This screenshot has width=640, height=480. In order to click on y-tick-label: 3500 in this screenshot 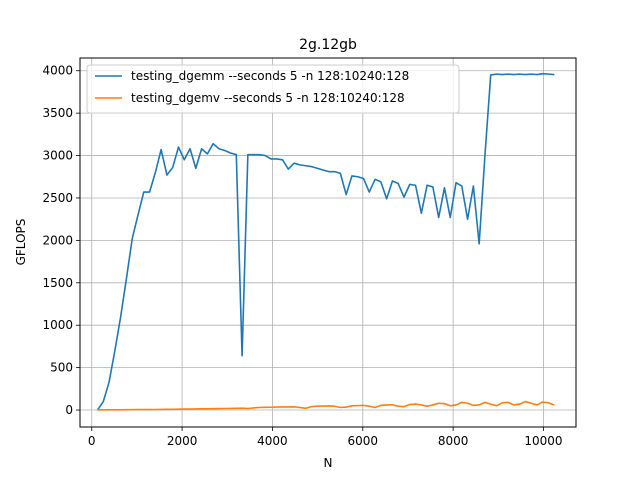, I will do `click(57, 113)`.